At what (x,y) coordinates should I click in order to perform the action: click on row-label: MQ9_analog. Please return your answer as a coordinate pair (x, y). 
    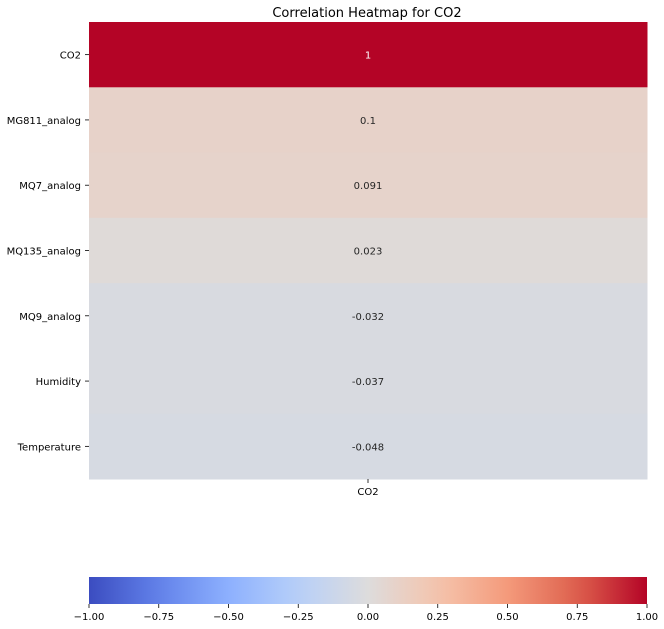
    Looking at the image, I should click on (50, 317).